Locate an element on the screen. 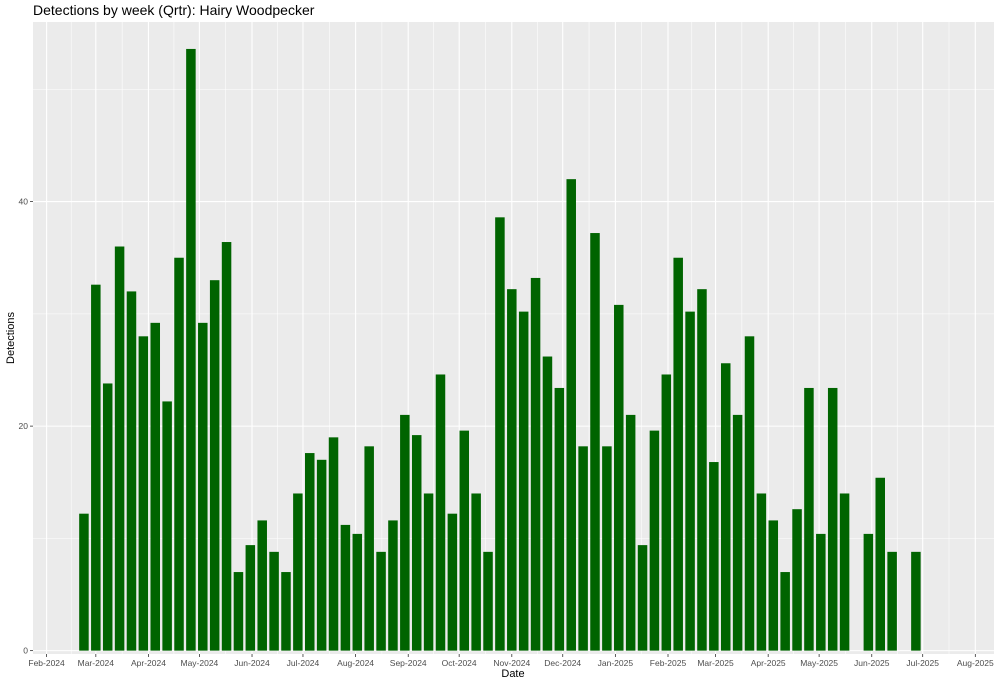 Image resolution: width=1000 pixels, height=685 pixels. y-tick-label: 40 is located at coordinates (24, 202).